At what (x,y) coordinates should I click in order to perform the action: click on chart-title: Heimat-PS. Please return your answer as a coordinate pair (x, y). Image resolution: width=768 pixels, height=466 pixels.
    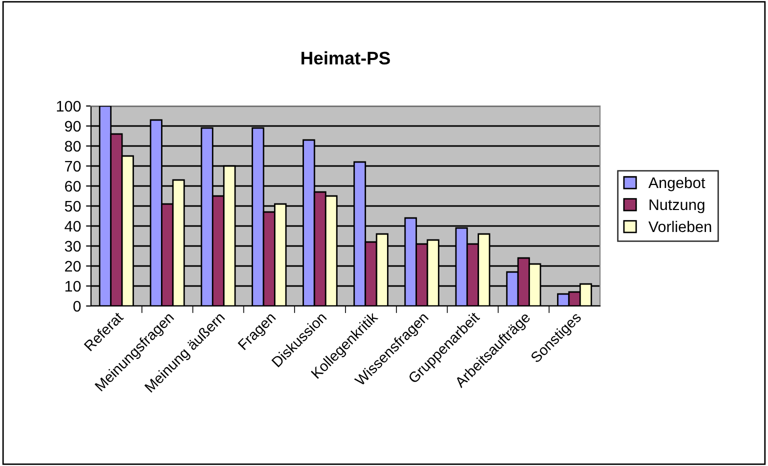
    Looking at the image, I should click on (346, 58).